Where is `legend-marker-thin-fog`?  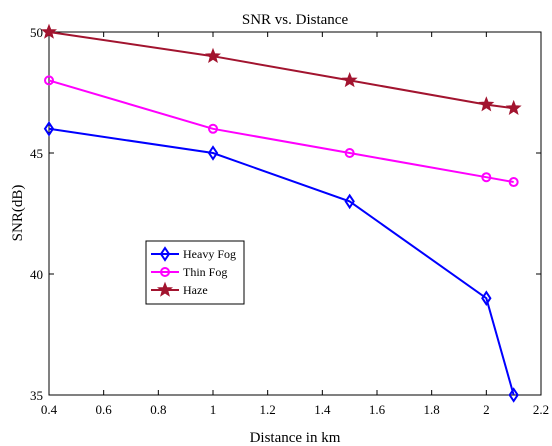 legend-marker-thin-fog is located at coordinates (165, 272).